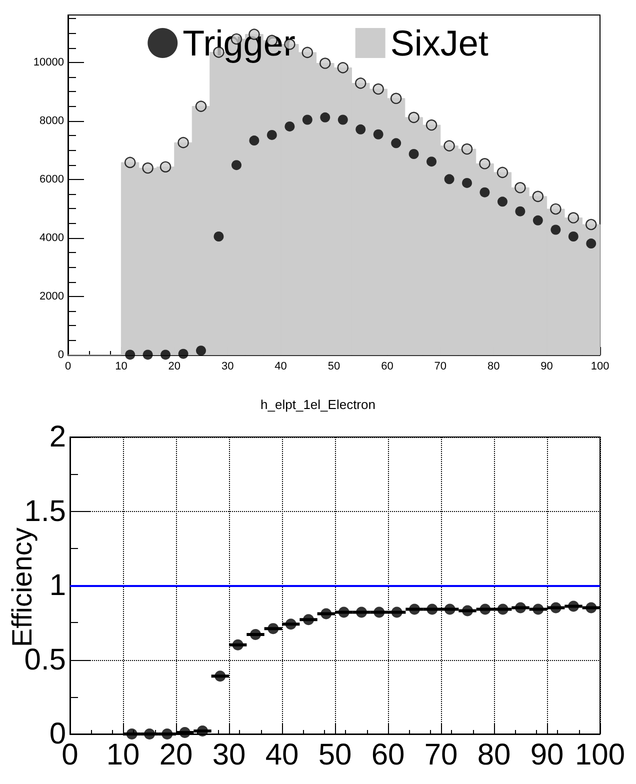  What do you see at coordinates (439, 43) in the screenshot?
I see `legend-label: SixJet` at bounding box center [439, 43].